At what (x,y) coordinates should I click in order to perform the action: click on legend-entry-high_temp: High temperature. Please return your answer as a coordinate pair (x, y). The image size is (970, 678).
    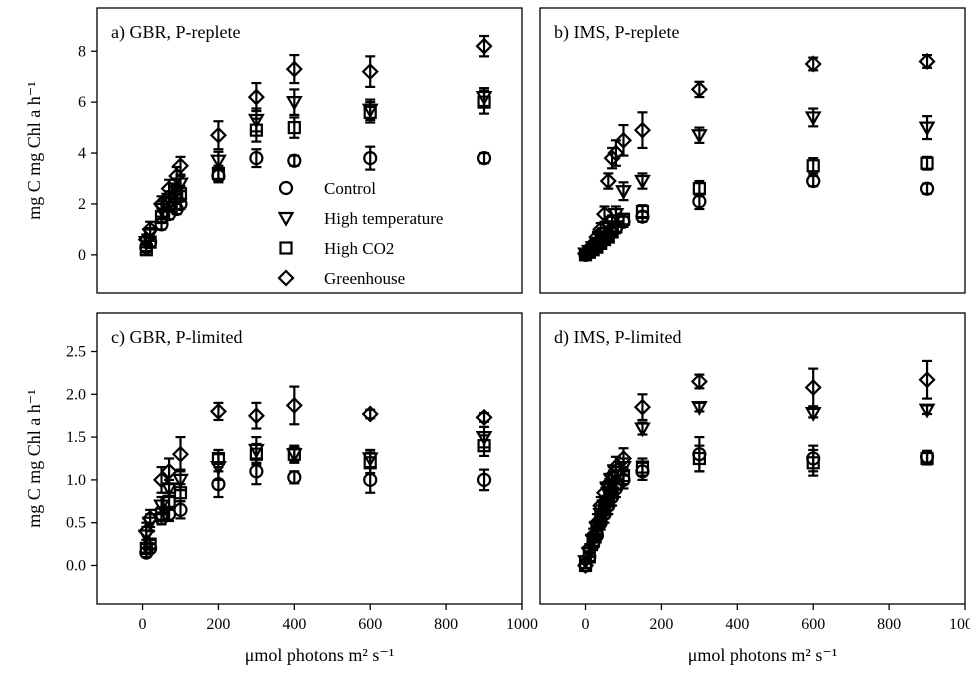
    Looking at the image, I should click on (360, 218).